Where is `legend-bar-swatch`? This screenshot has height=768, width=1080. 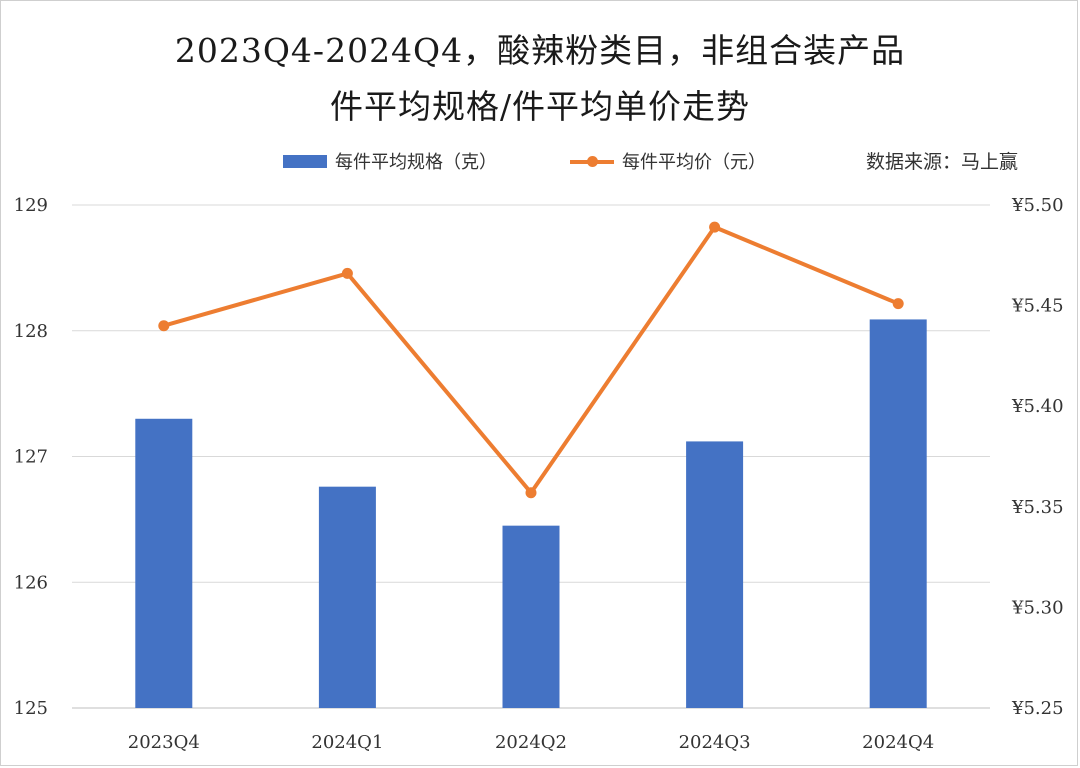
legend-bar-swatch is located at coordinates (305, 161).